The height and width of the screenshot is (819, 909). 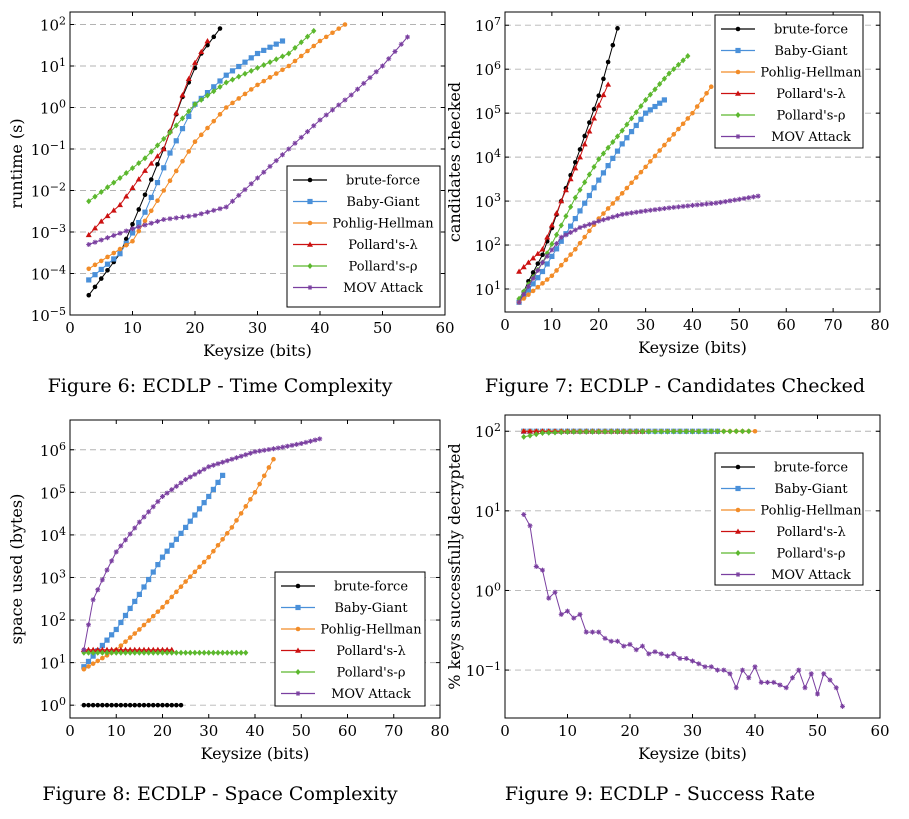 I want to click on y-axis-label: runtime (s), so click(x=16, y=163).